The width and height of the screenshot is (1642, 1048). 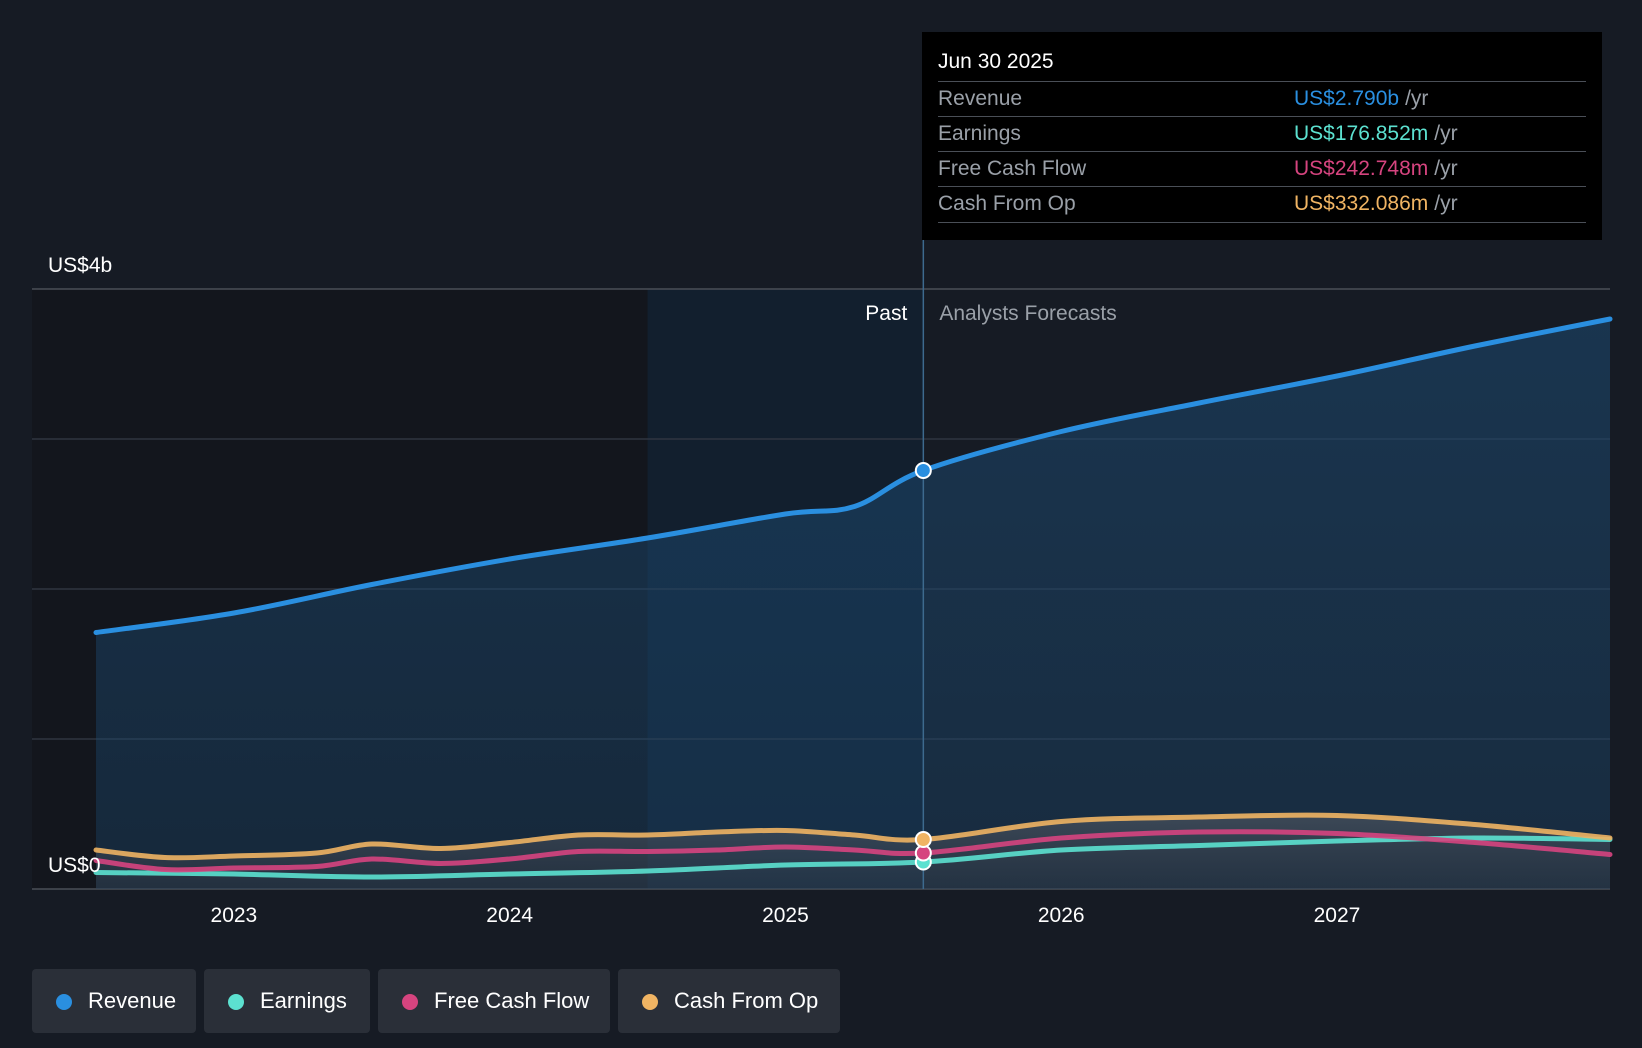 I want to click on tooltip-label: Cash From Op, so click(x=1007, y=203).